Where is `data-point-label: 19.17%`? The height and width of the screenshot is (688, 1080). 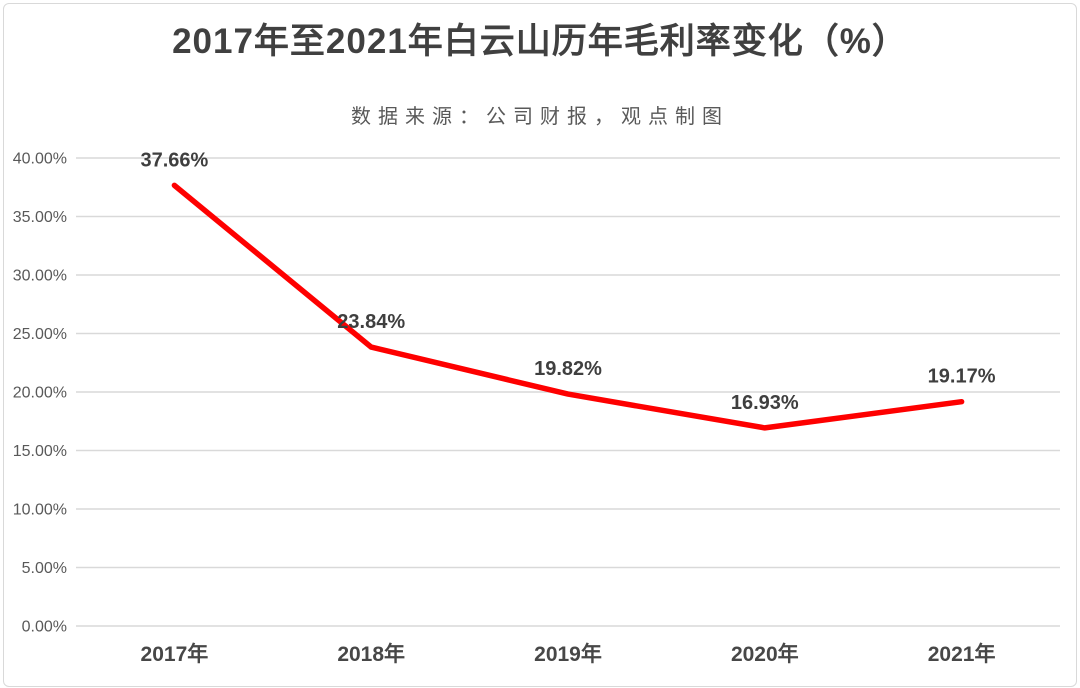 data-point-label: 19.17% is located at coordinates (962, 377).